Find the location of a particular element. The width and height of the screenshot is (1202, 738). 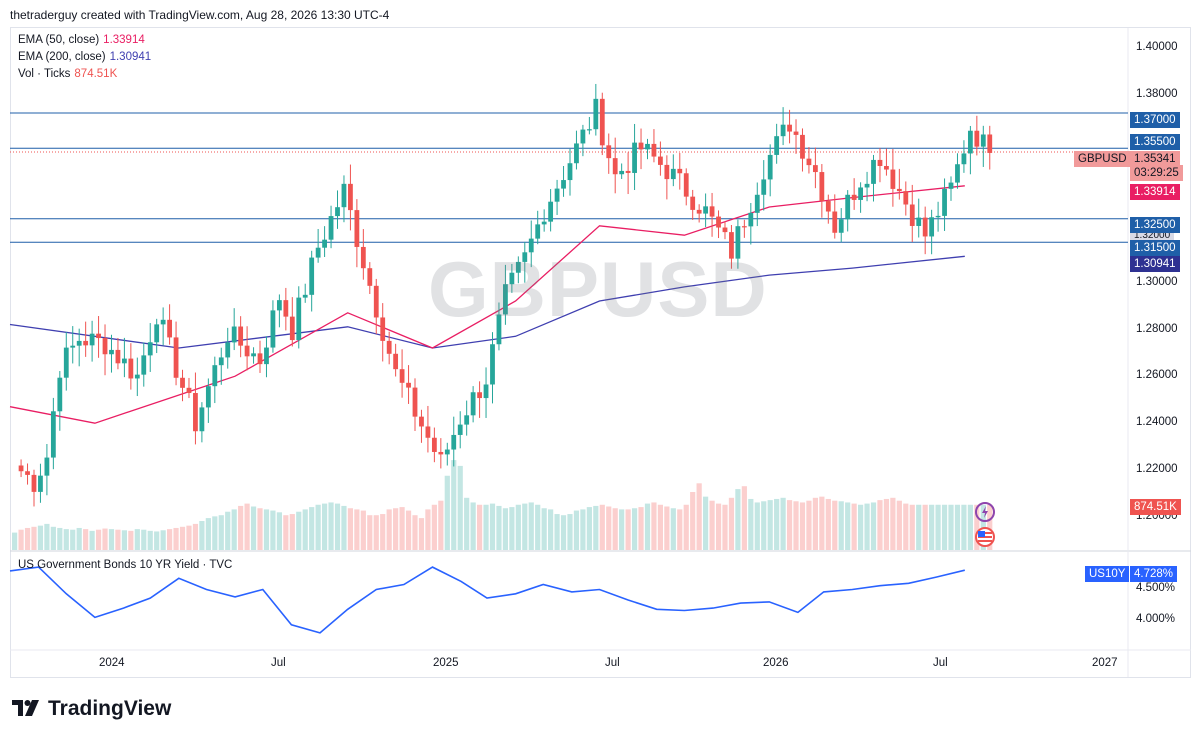

yield-value-tag: 4.728% is located at coordinates (1154, 574).